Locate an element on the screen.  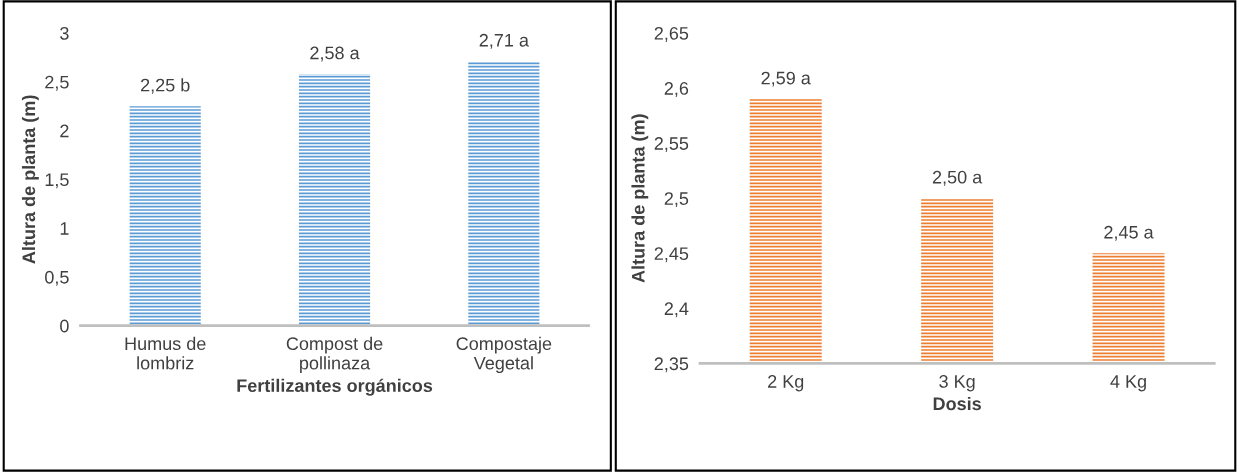
data-label: 2,58 a is located at coordinates (335, 54).